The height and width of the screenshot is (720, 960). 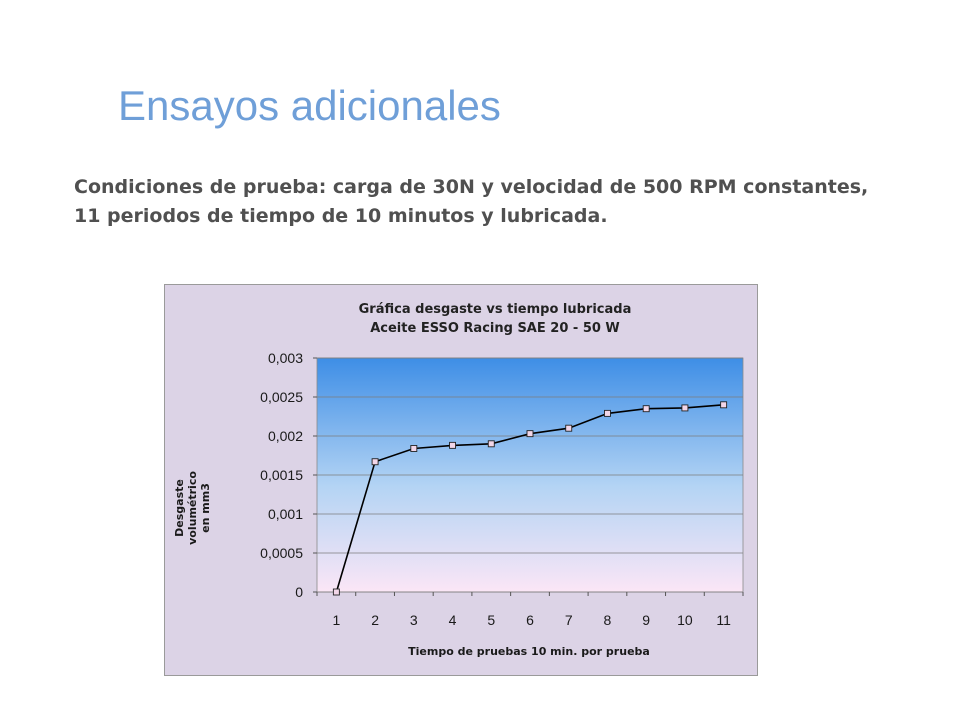 I want to click on y-tick-label-1: 0,0005, so click(x=281, y=553).